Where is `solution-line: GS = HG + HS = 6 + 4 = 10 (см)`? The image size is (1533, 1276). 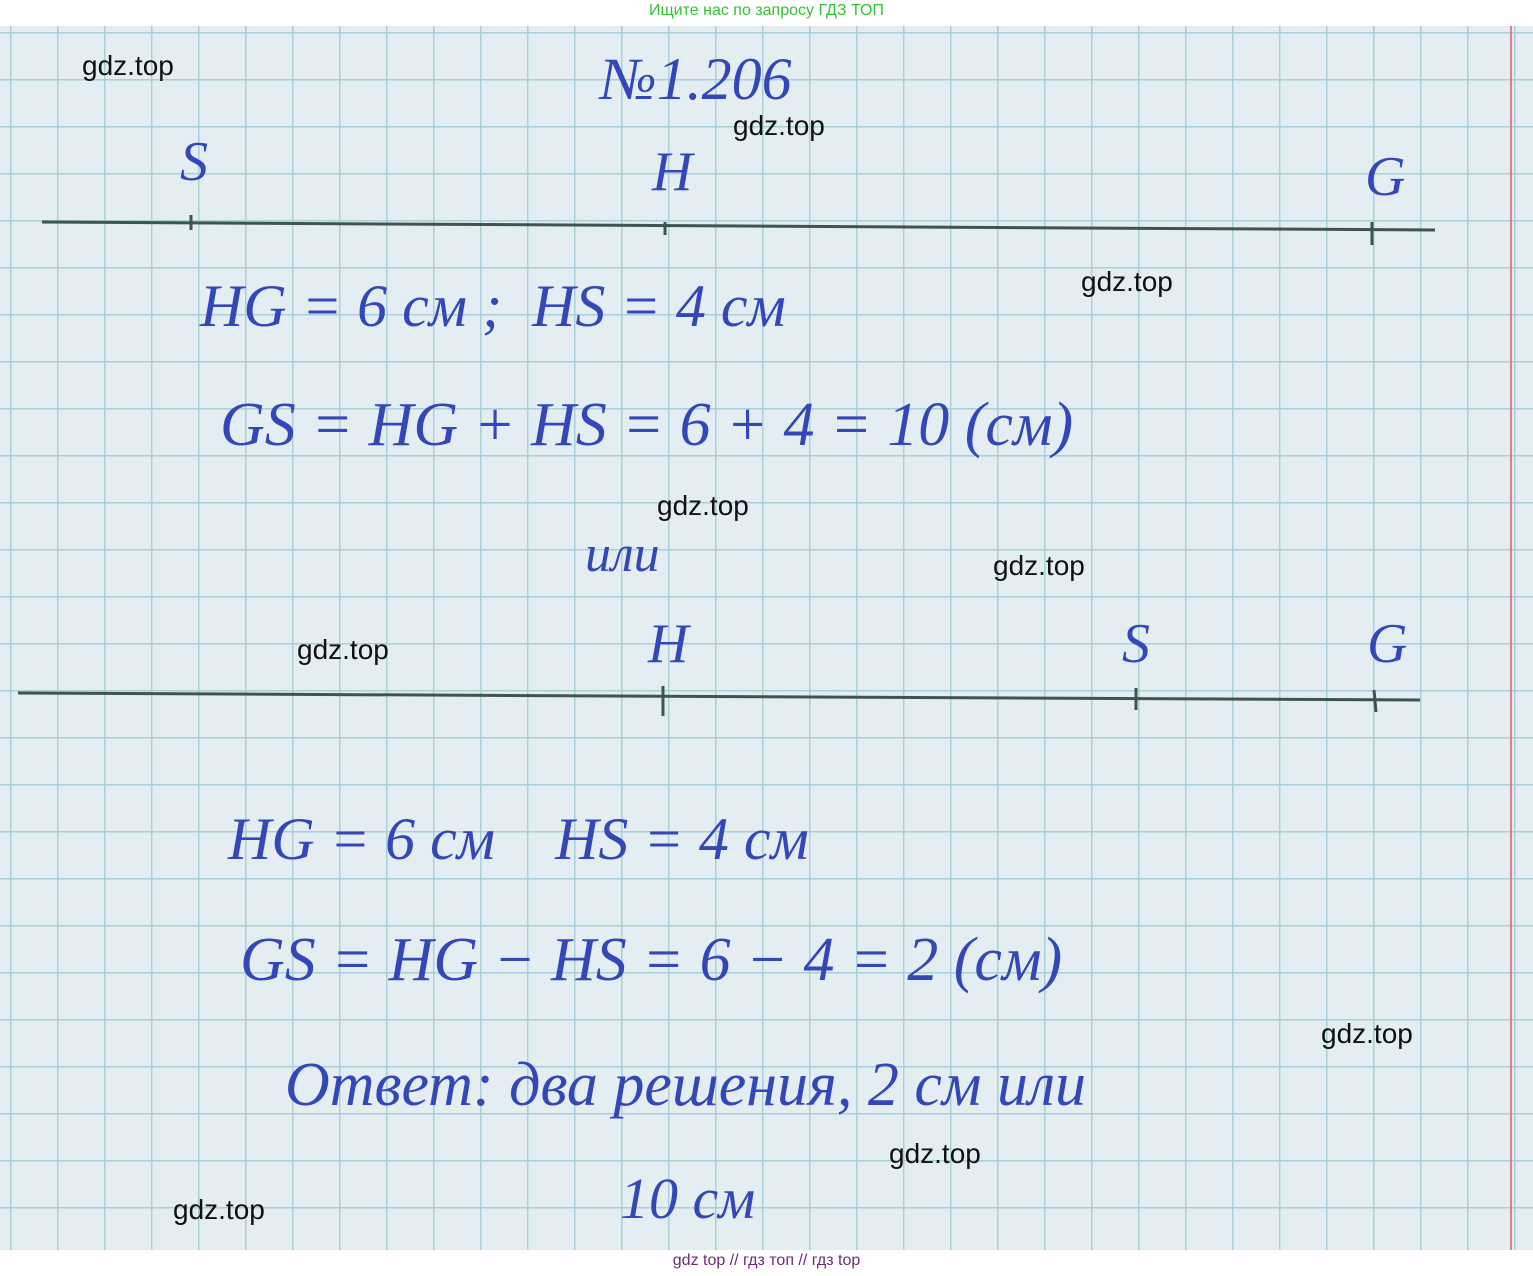 solution-line: GS = HG + HS = 6 + 4 = 10 (см) is located at coordinates (647, 425).